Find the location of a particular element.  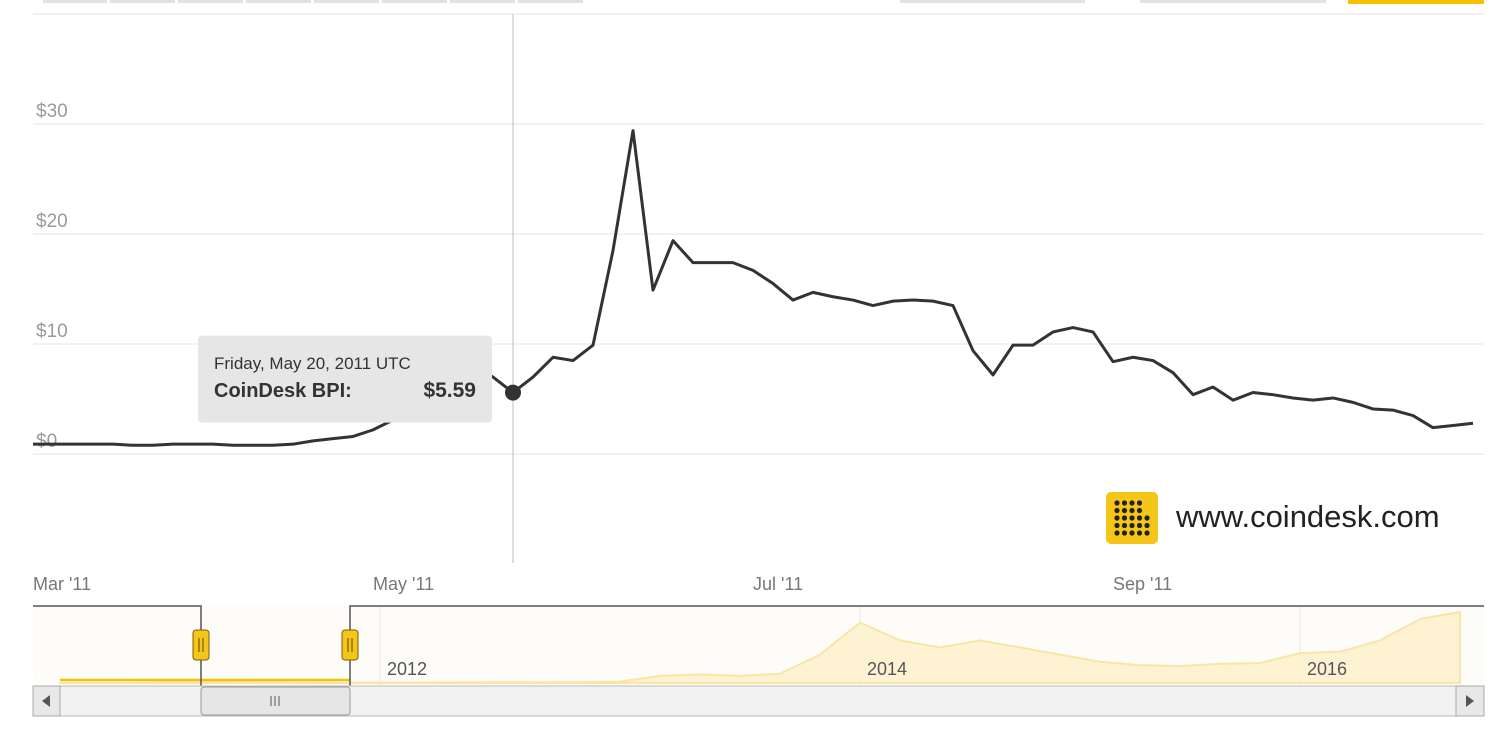

tooltip-date: Friday, May 20, 2011 UTC is located at coordinates (312, 363).